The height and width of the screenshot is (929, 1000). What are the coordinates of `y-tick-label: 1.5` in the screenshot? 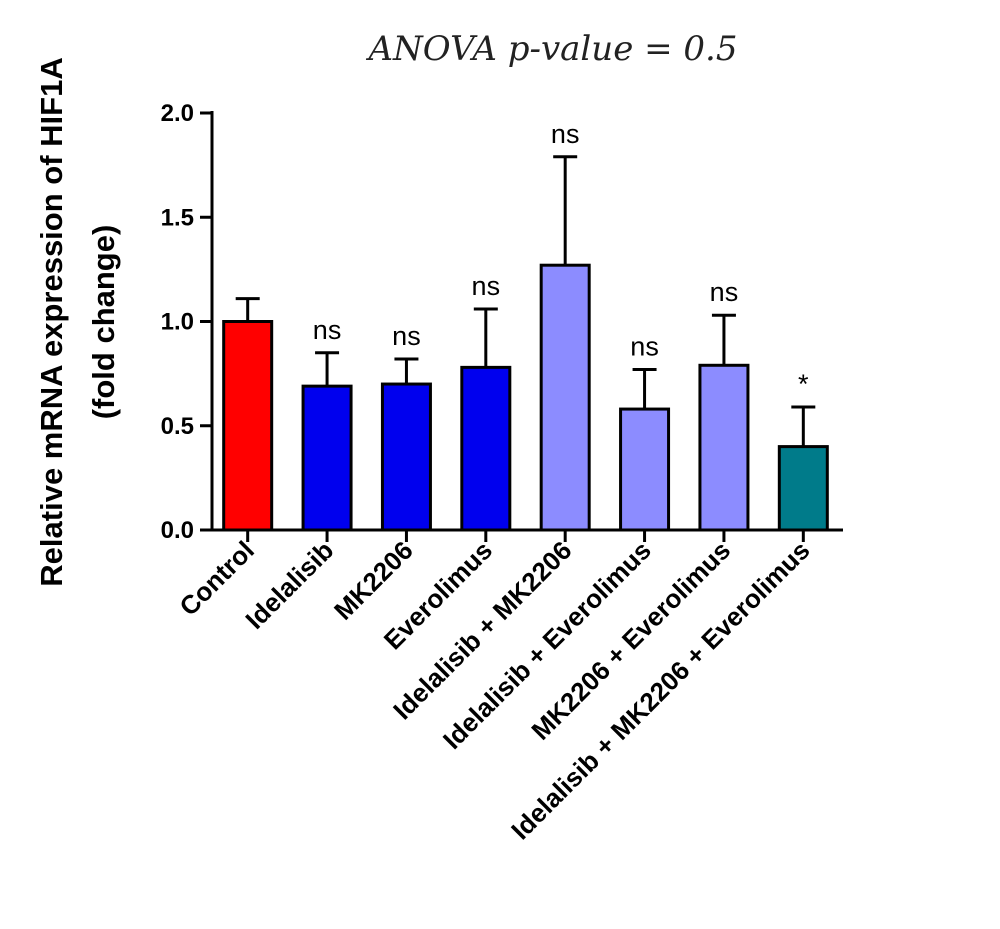 It's located at (177, 217).